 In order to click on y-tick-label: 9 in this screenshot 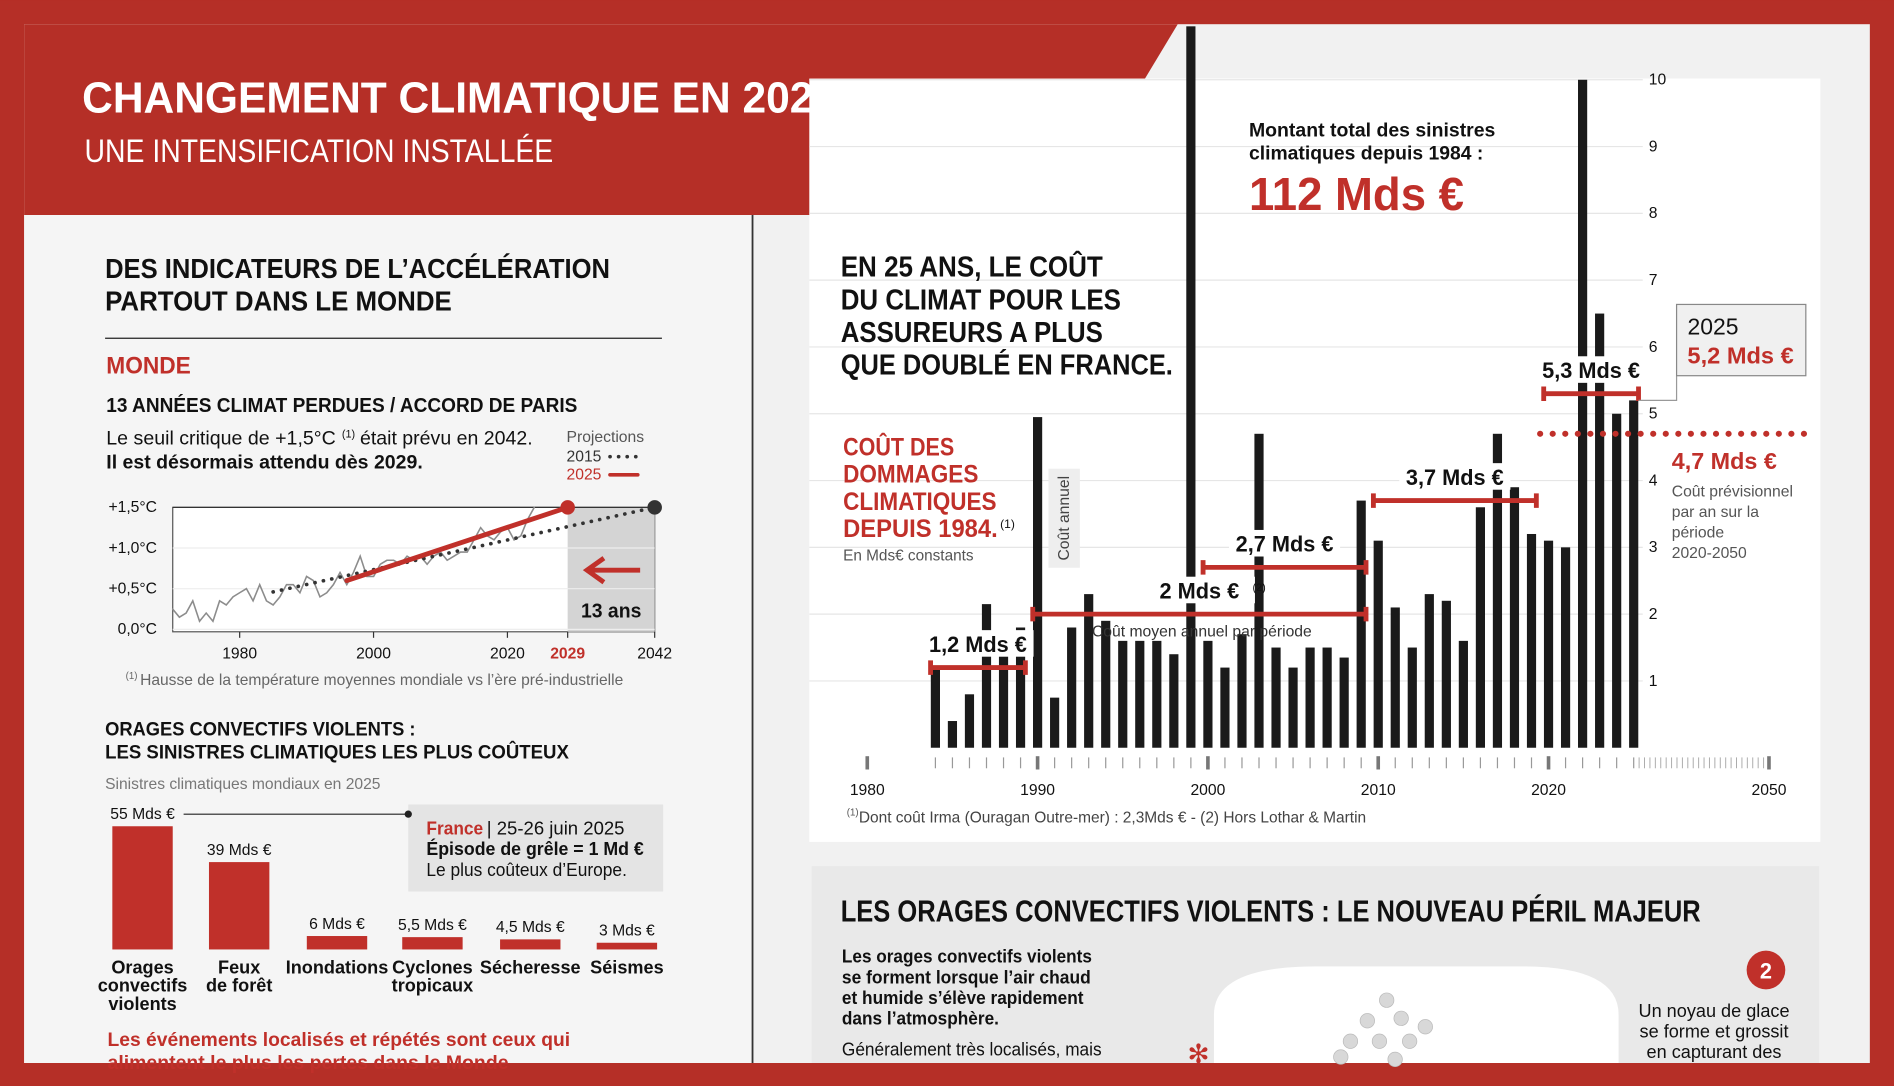, I will do `click(1653, 146)`.